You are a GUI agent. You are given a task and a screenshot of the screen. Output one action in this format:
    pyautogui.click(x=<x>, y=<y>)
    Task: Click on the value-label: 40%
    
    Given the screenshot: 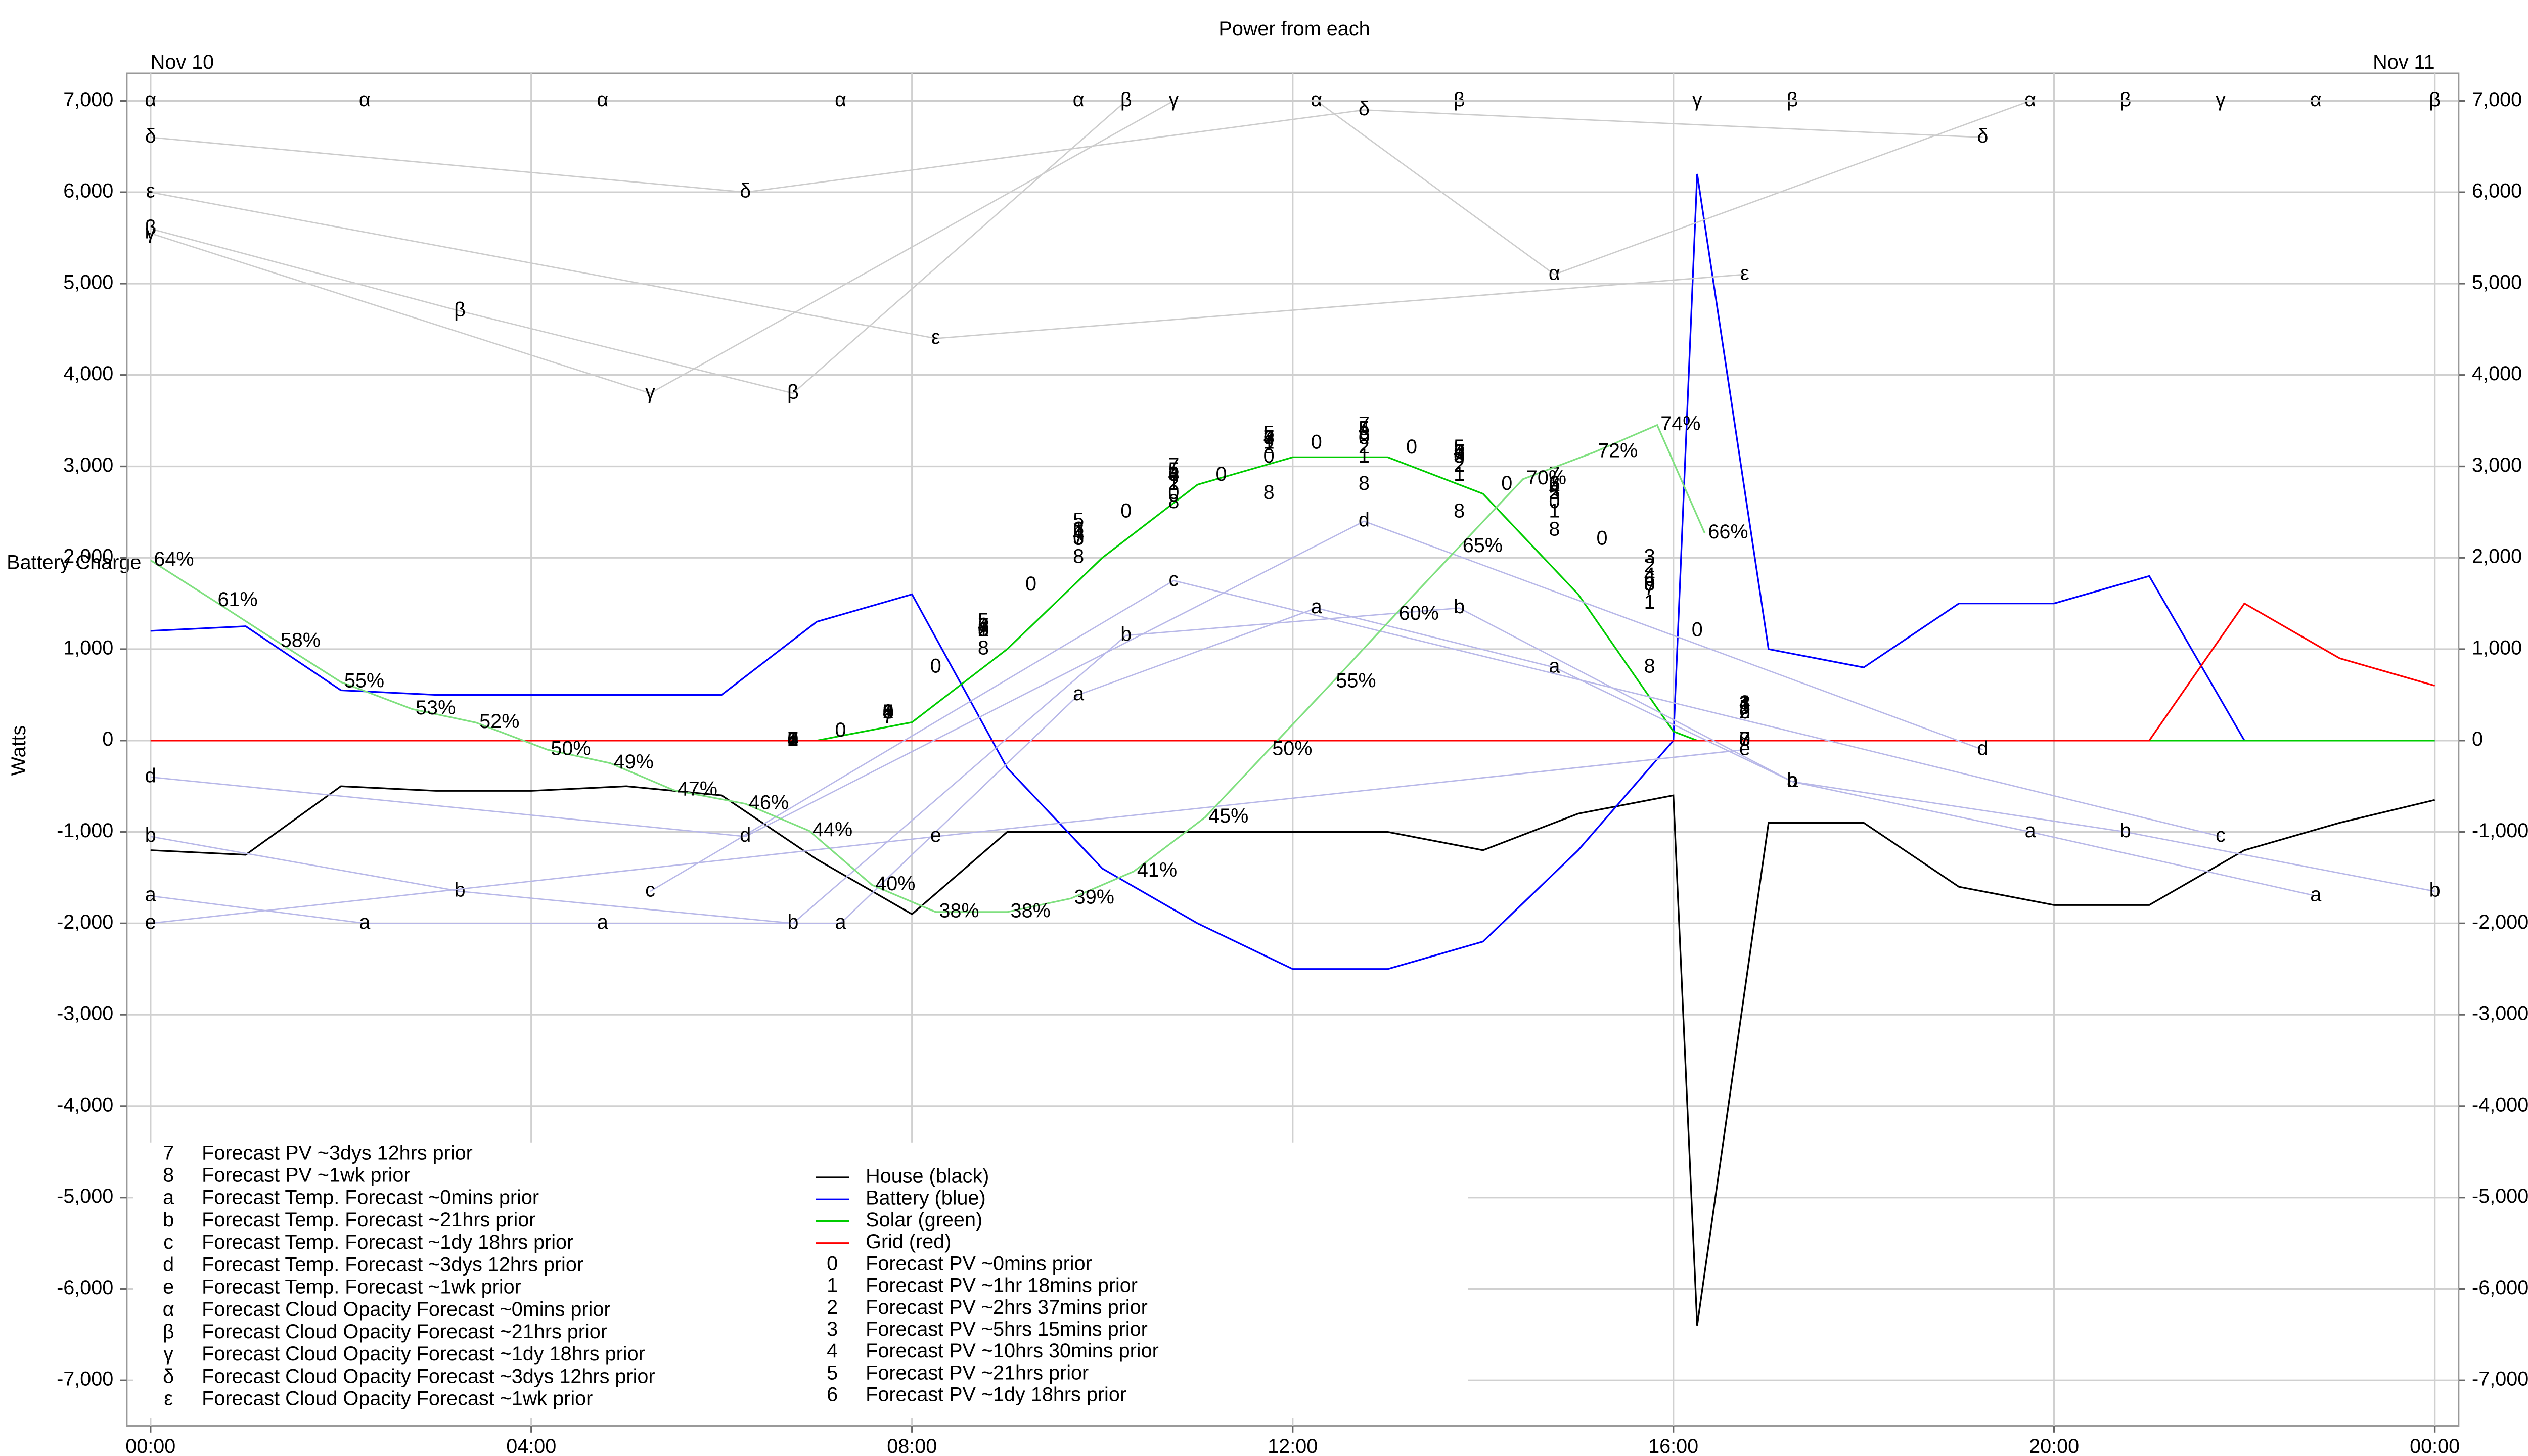 What is the action you would take?
    pyautogui.click(x=895, y=884)
    